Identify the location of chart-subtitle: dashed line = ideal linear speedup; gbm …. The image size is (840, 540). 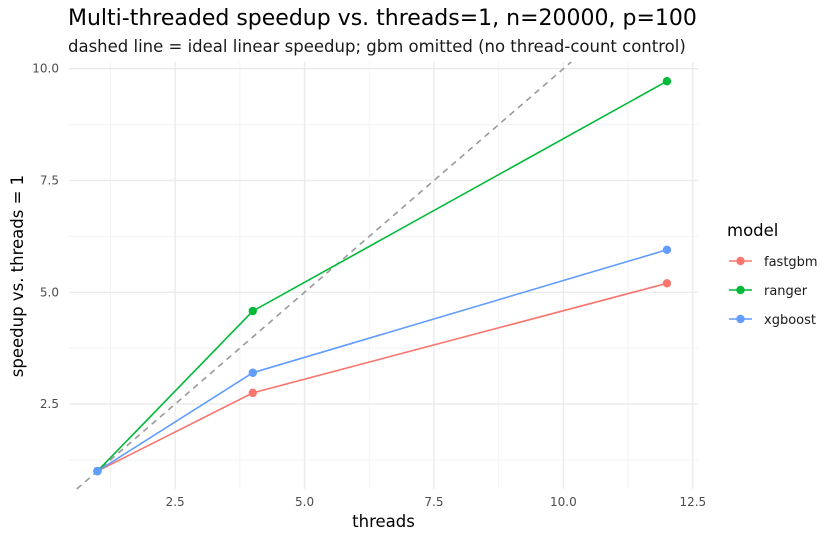
(377, 46).